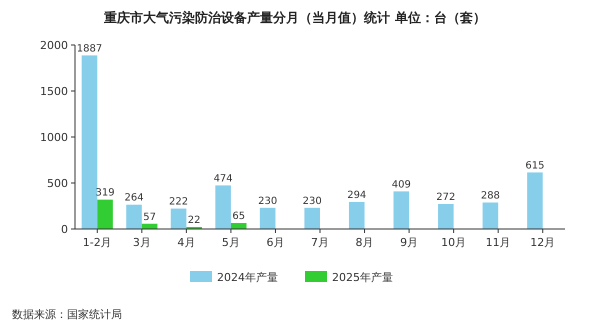  What do you see at coordinates (186, 242) in the screenshot?
I see `x-tick-label: 4月` at bounding box center [186, 242].